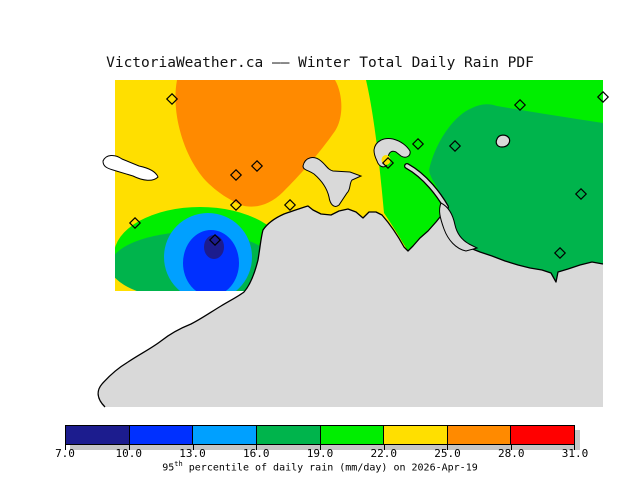 The height and width of the screenshot is (480, 640). I want to click on caption-start: 95, so click(168, 468).